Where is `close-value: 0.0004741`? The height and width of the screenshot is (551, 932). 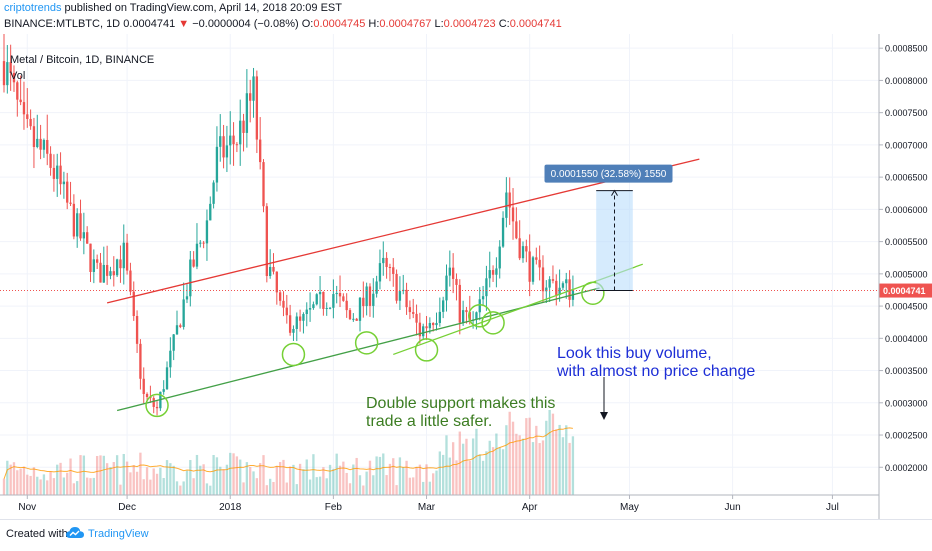
close-value: 0.0004741 is located at coordinates (535, 24).